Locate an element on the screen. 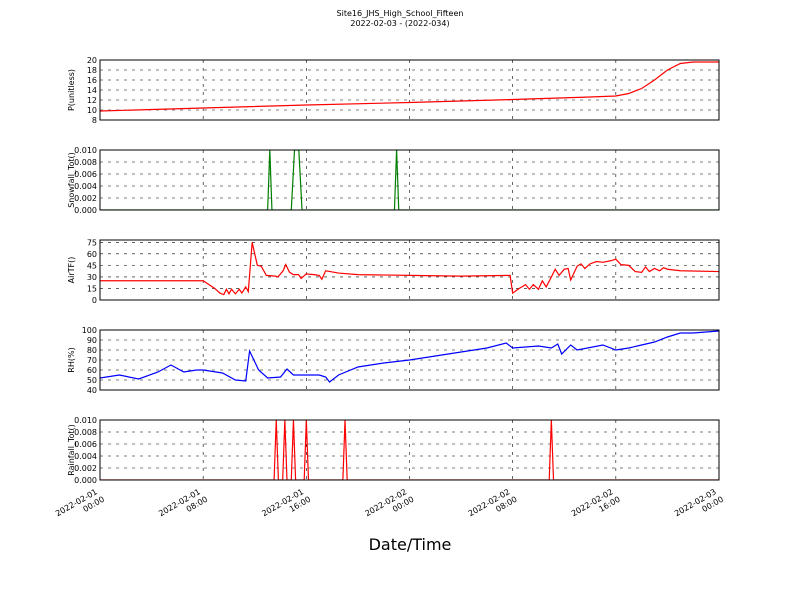 The image size is (800, 600). x-tick-label: 2022-02-02 00:00 is located at coordinates (390, 506).